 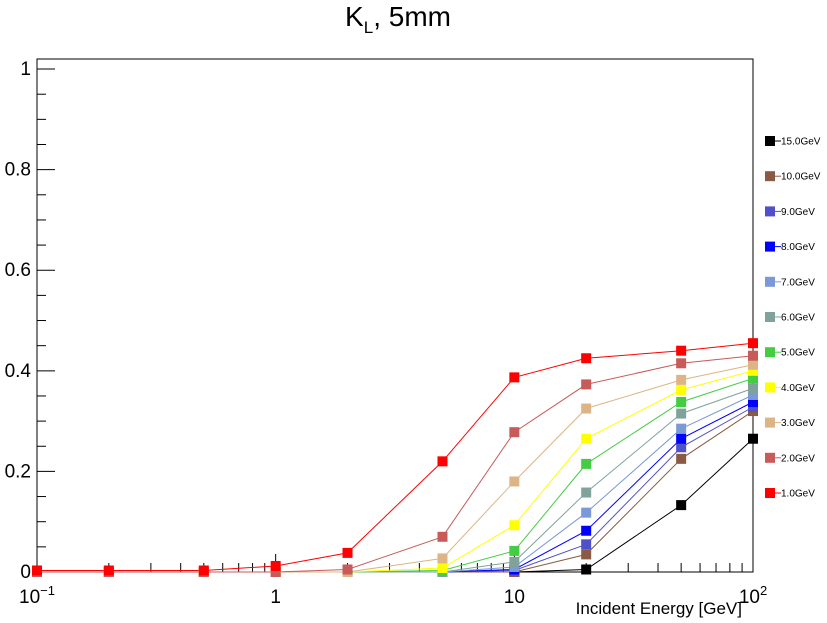 I want to click on legend-item: 7.0GeV, so click(x=790, y=282).